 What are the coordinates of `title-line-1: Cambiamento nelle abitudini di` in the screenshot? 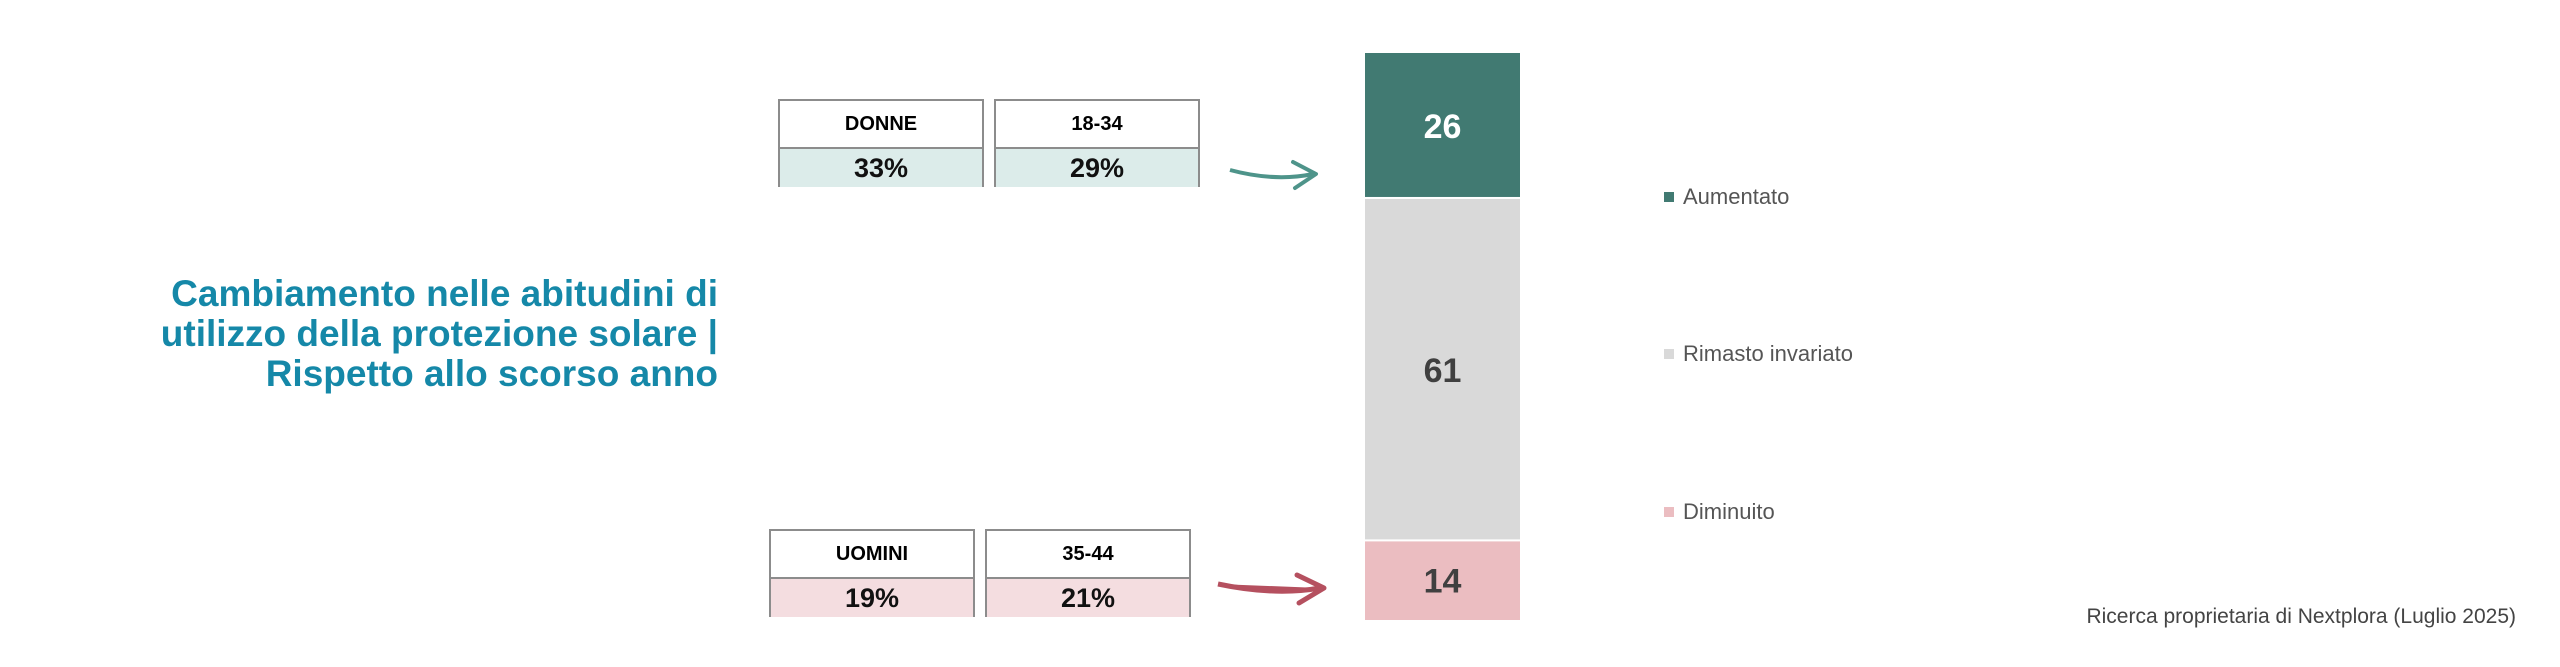 It's located at (444, 293).